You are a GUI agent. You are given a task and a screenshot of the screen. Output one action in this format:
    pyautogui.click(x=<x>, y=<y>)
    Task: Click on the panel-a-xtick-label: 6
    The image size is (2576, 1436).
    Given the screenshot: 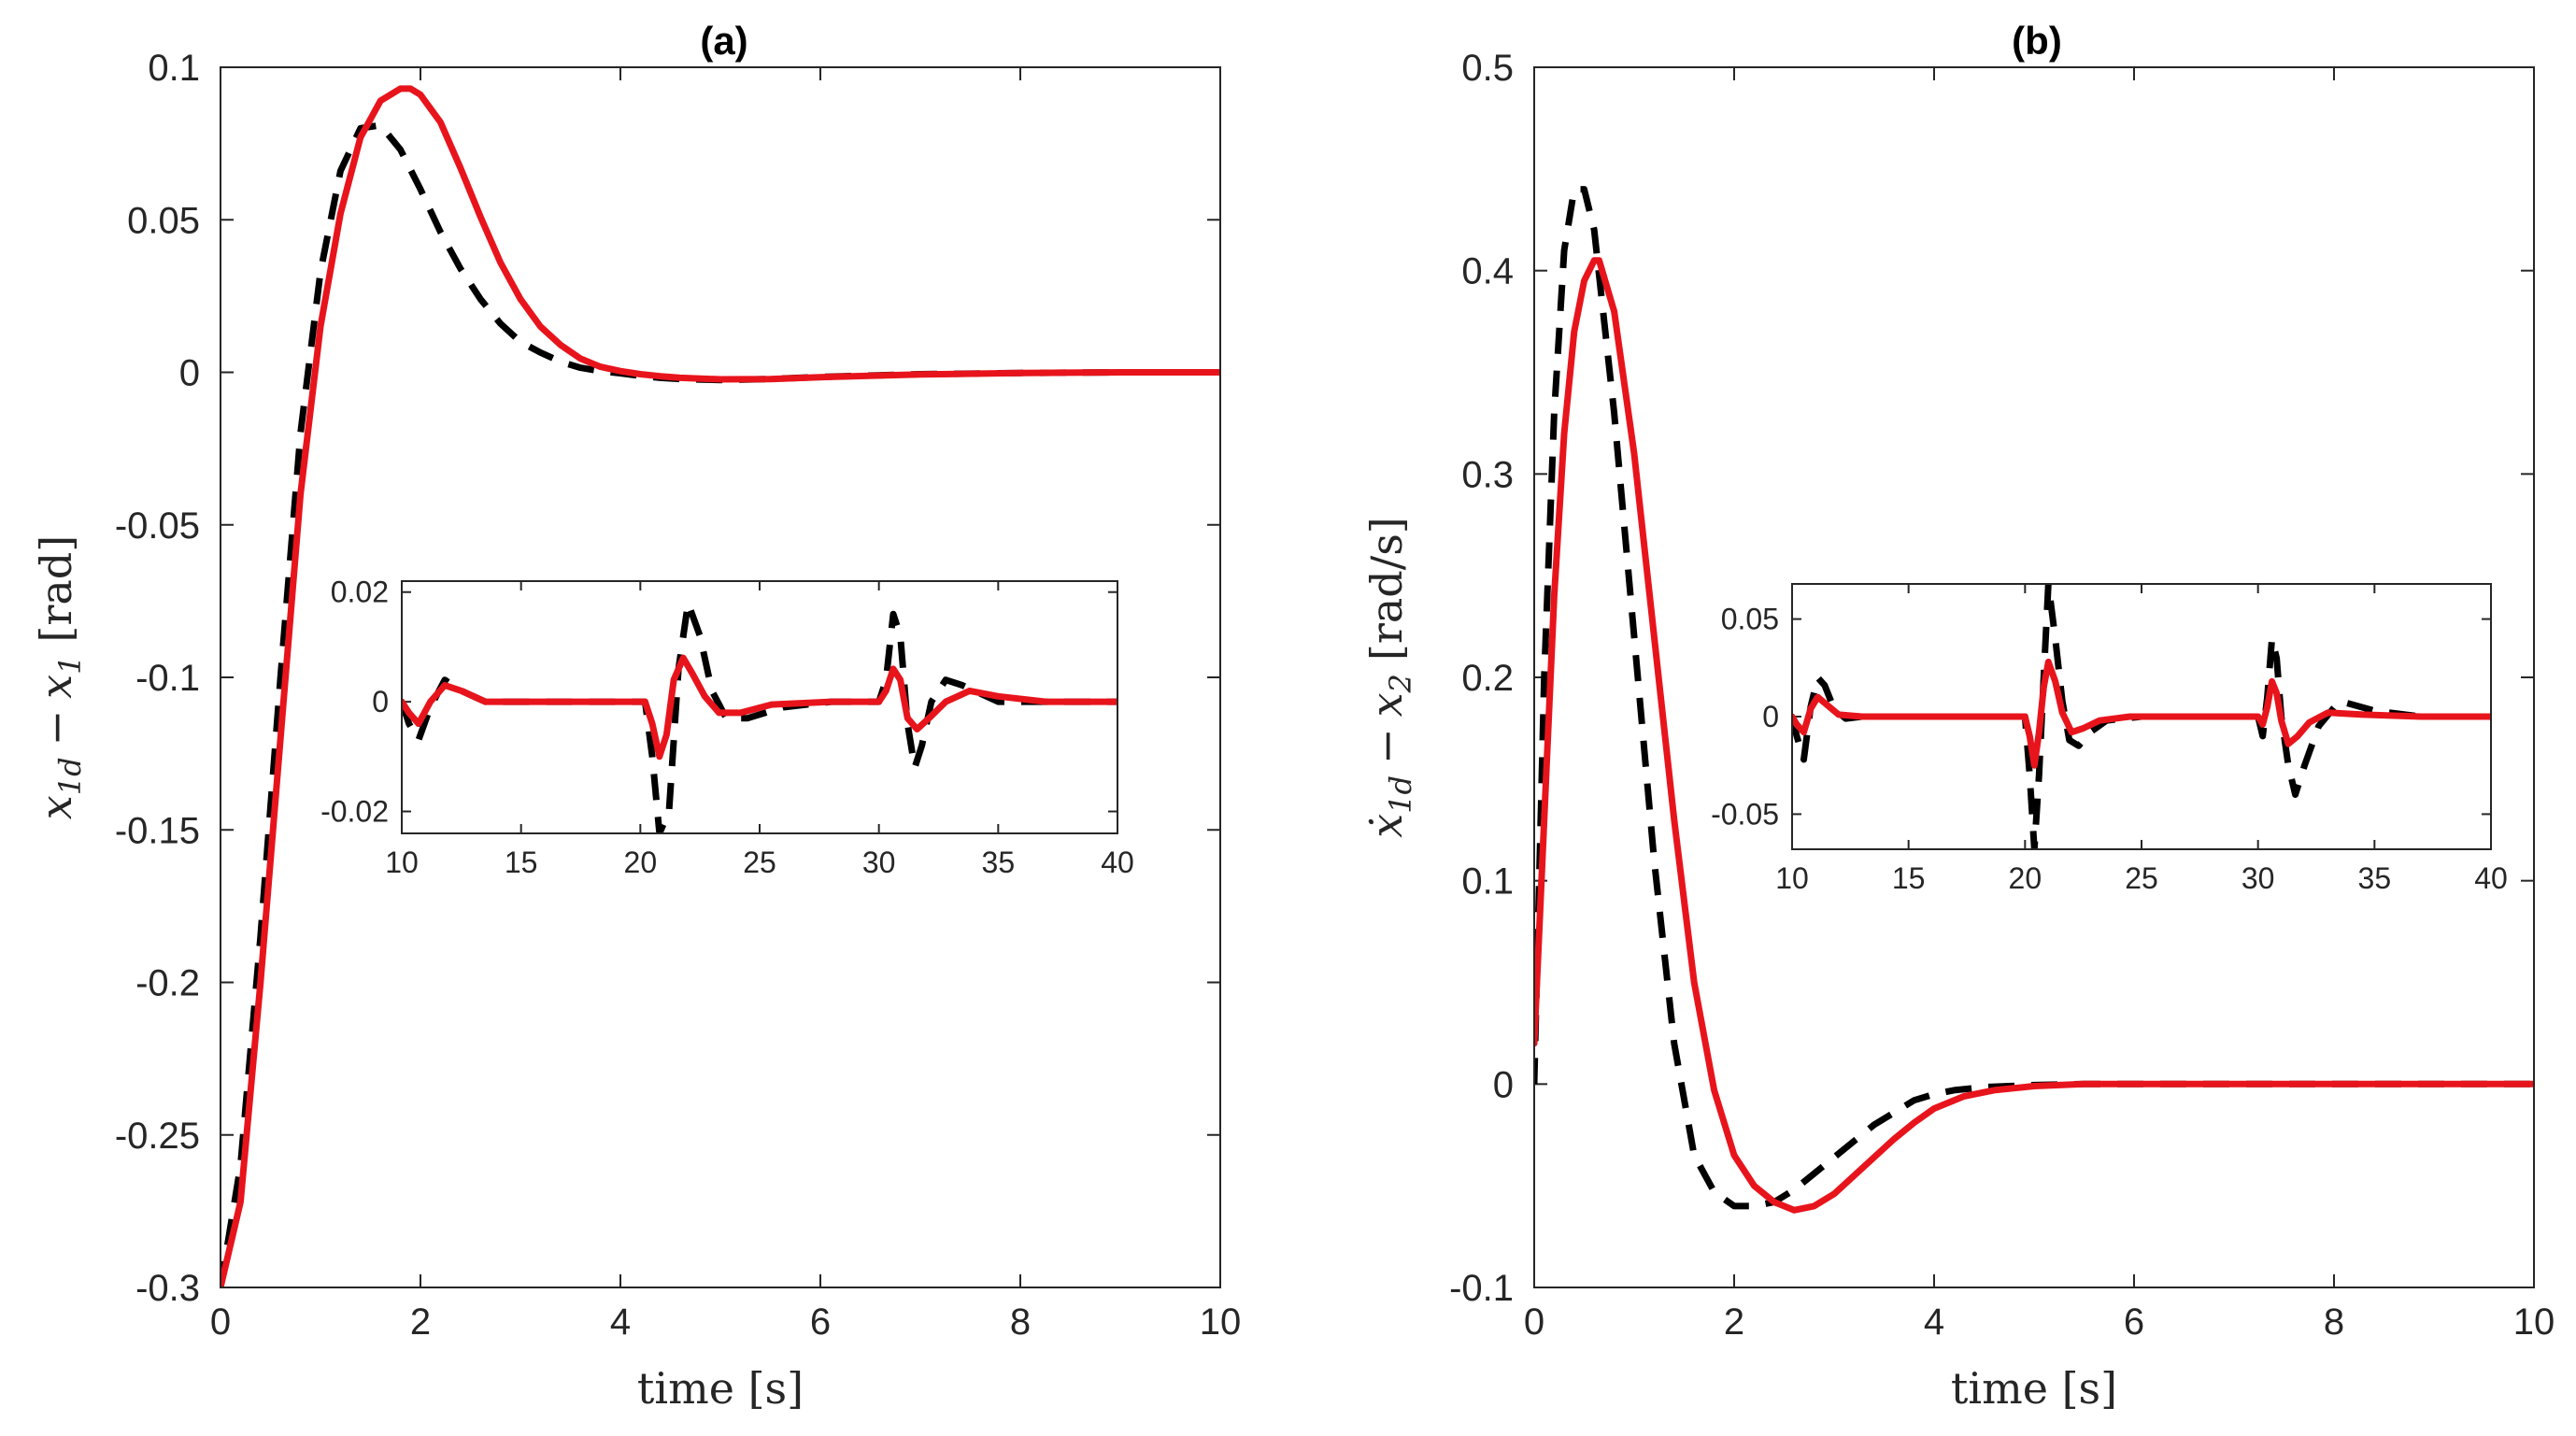 What is the action you would take?
    pyautogui.click(x=821, y=1322)
    